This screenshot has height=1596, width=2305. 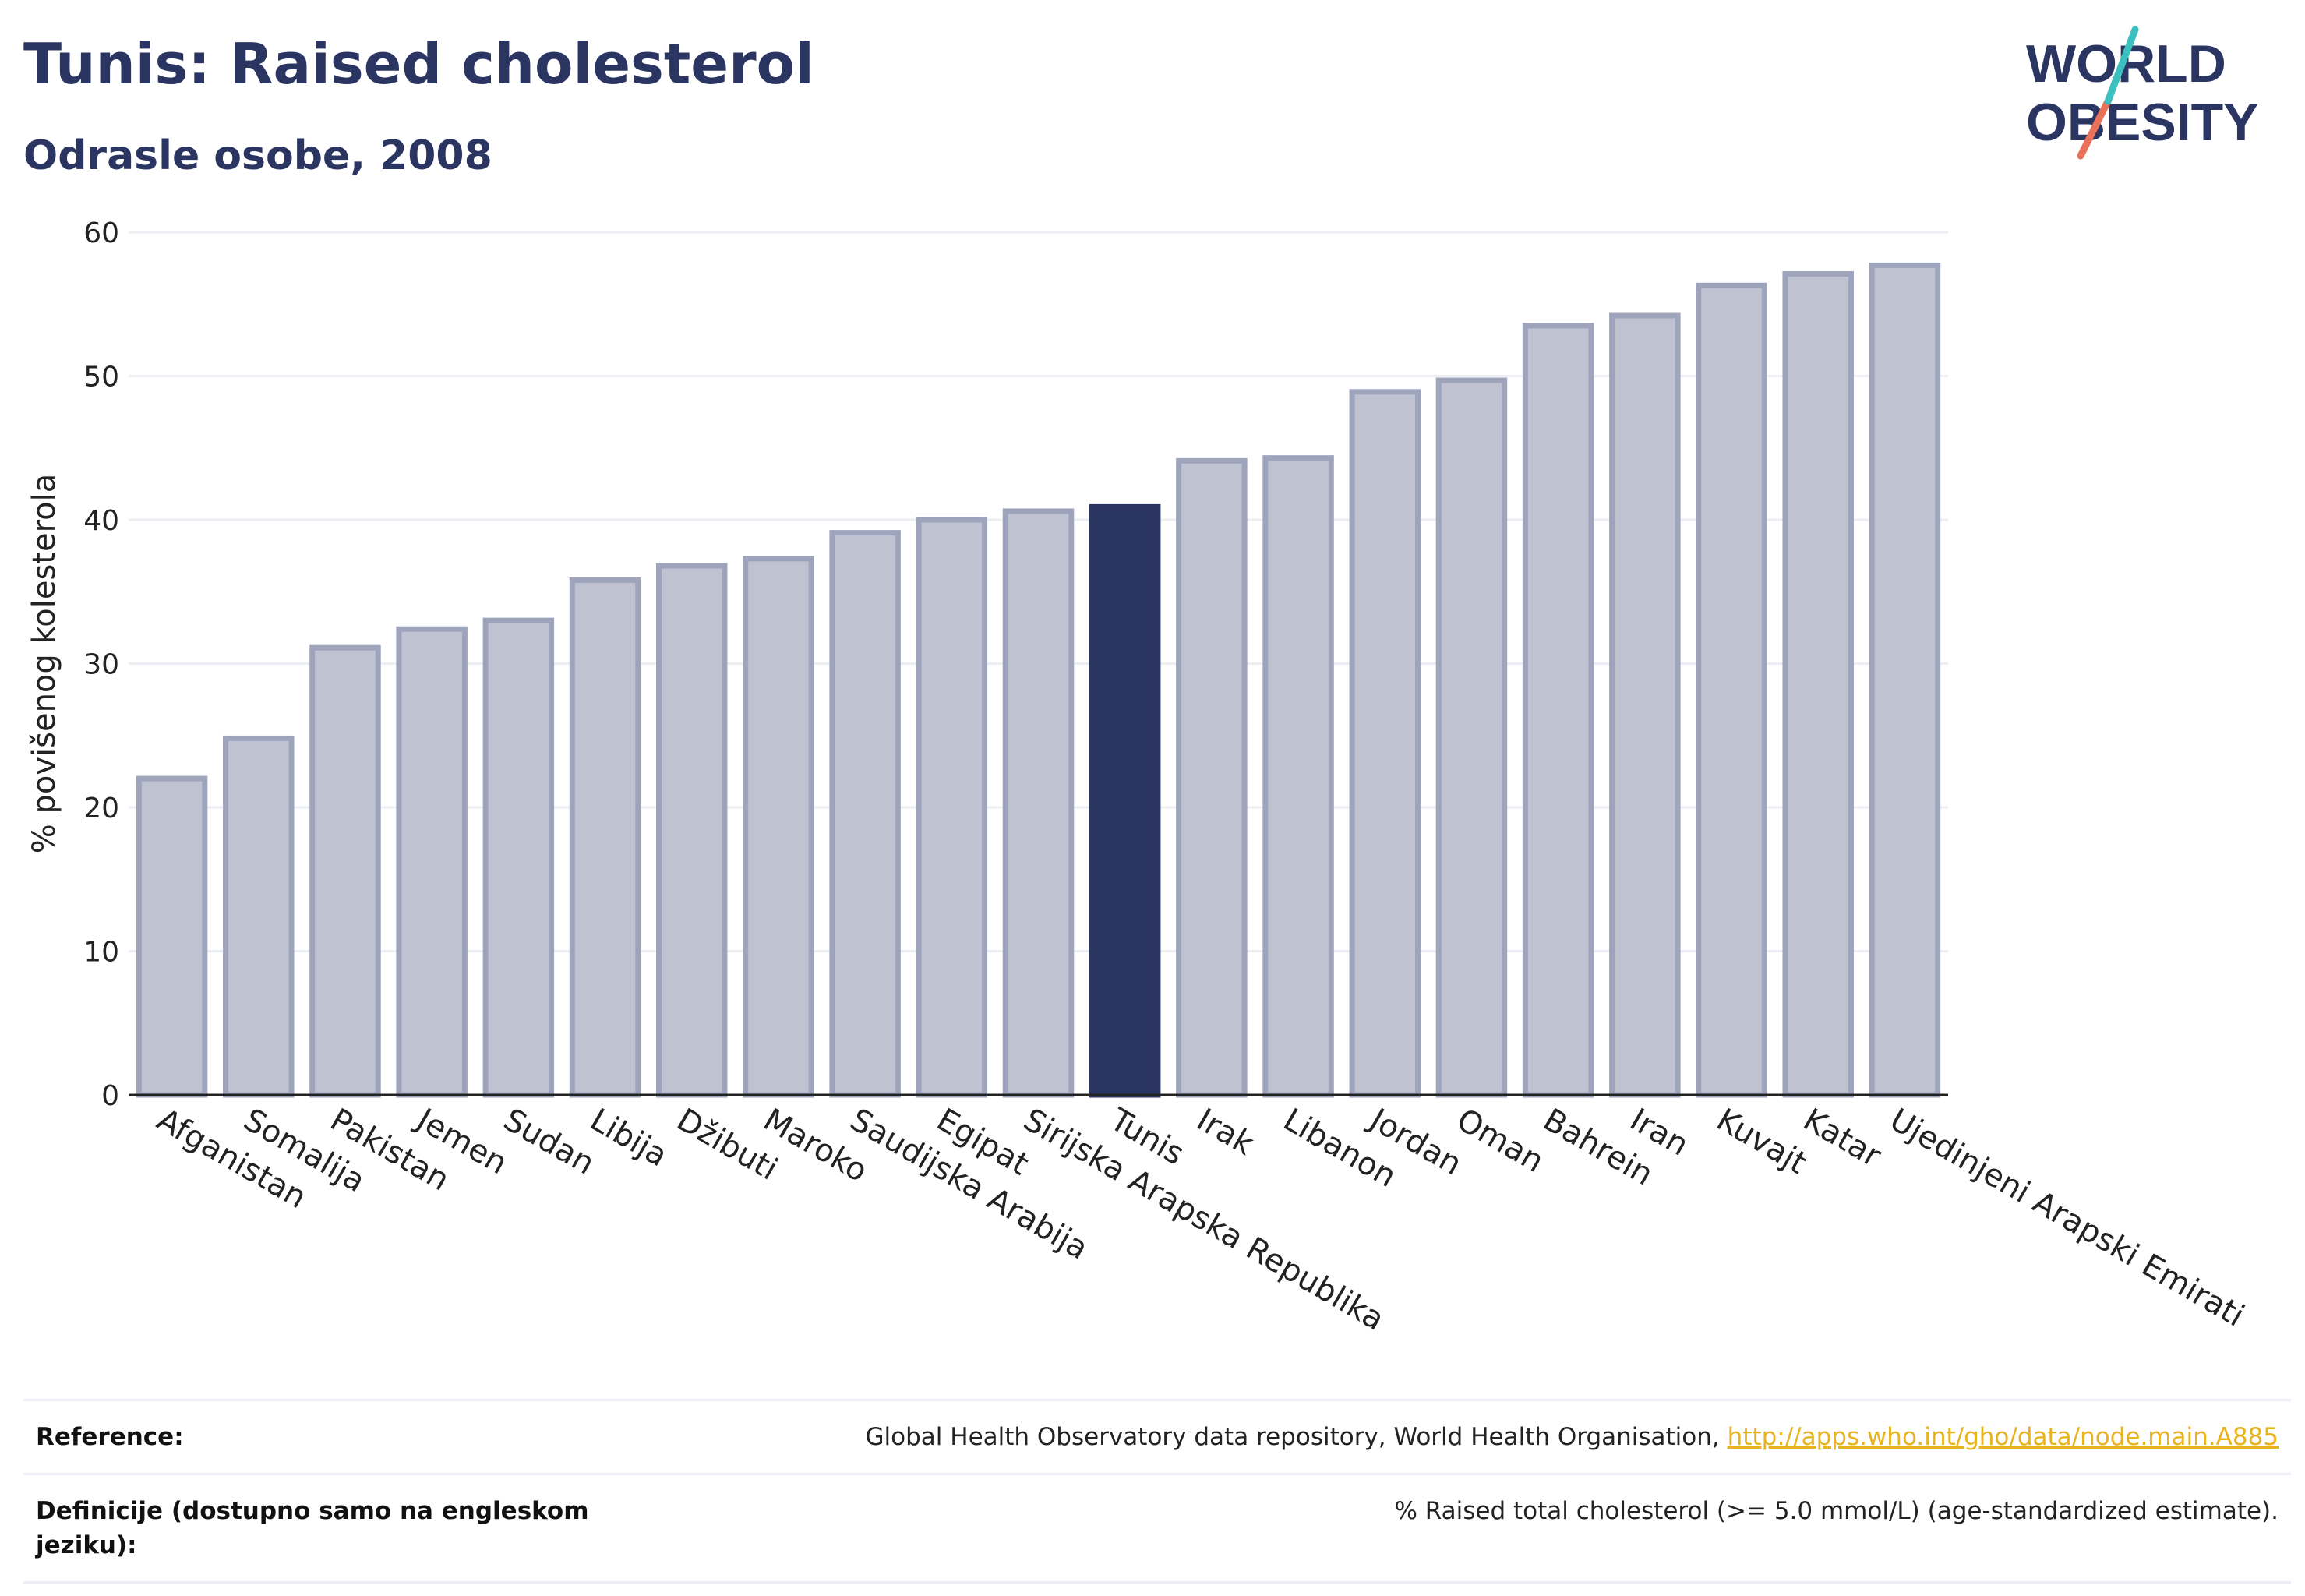 I want to click on y-tick-label: 50, so click(x=101, y=378).